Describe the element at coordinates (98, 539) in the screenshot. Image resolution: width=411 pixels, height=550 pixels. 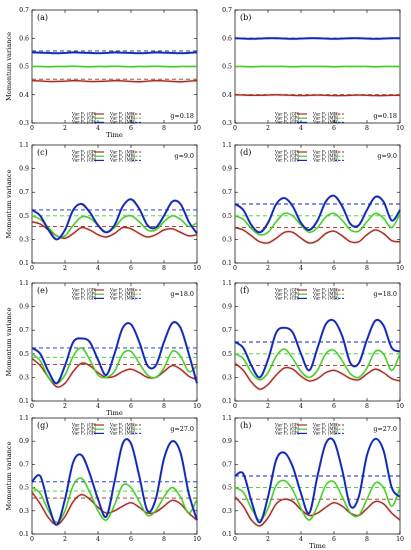
I see `x-tick-label: 4` at that location.